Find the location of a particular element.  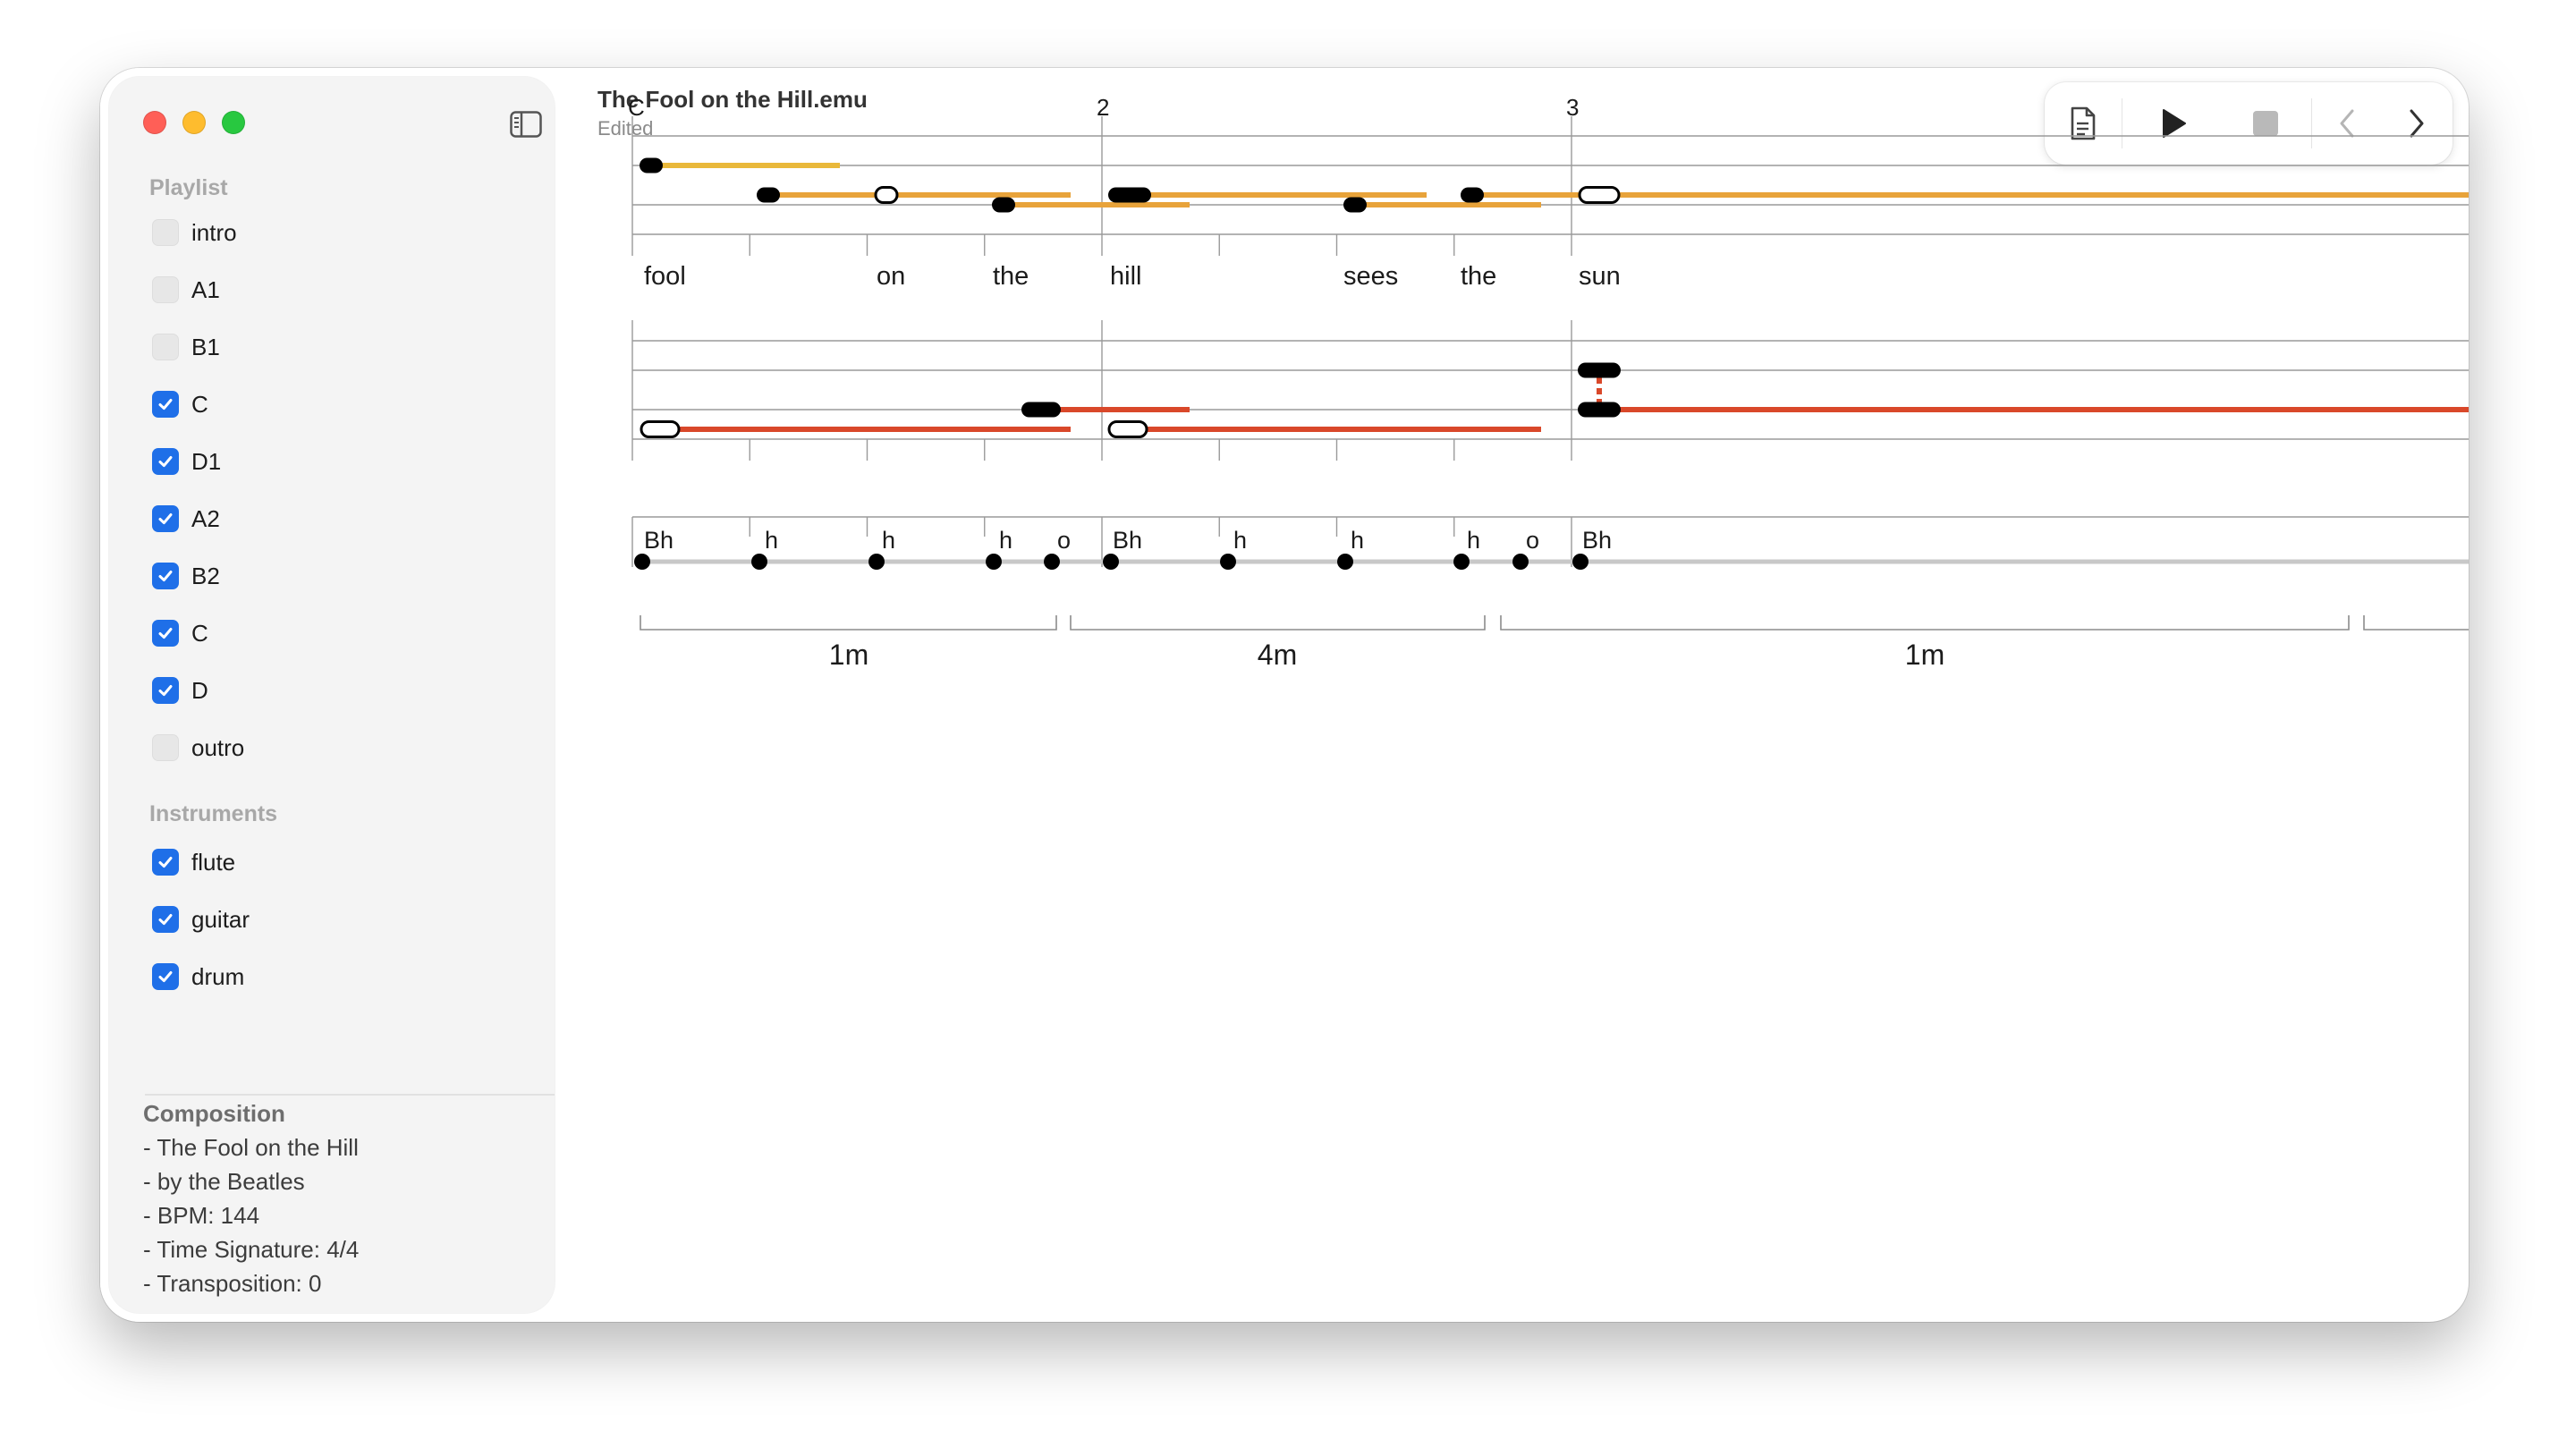

measure-label: 2 is located at coordinates (1103, 107).